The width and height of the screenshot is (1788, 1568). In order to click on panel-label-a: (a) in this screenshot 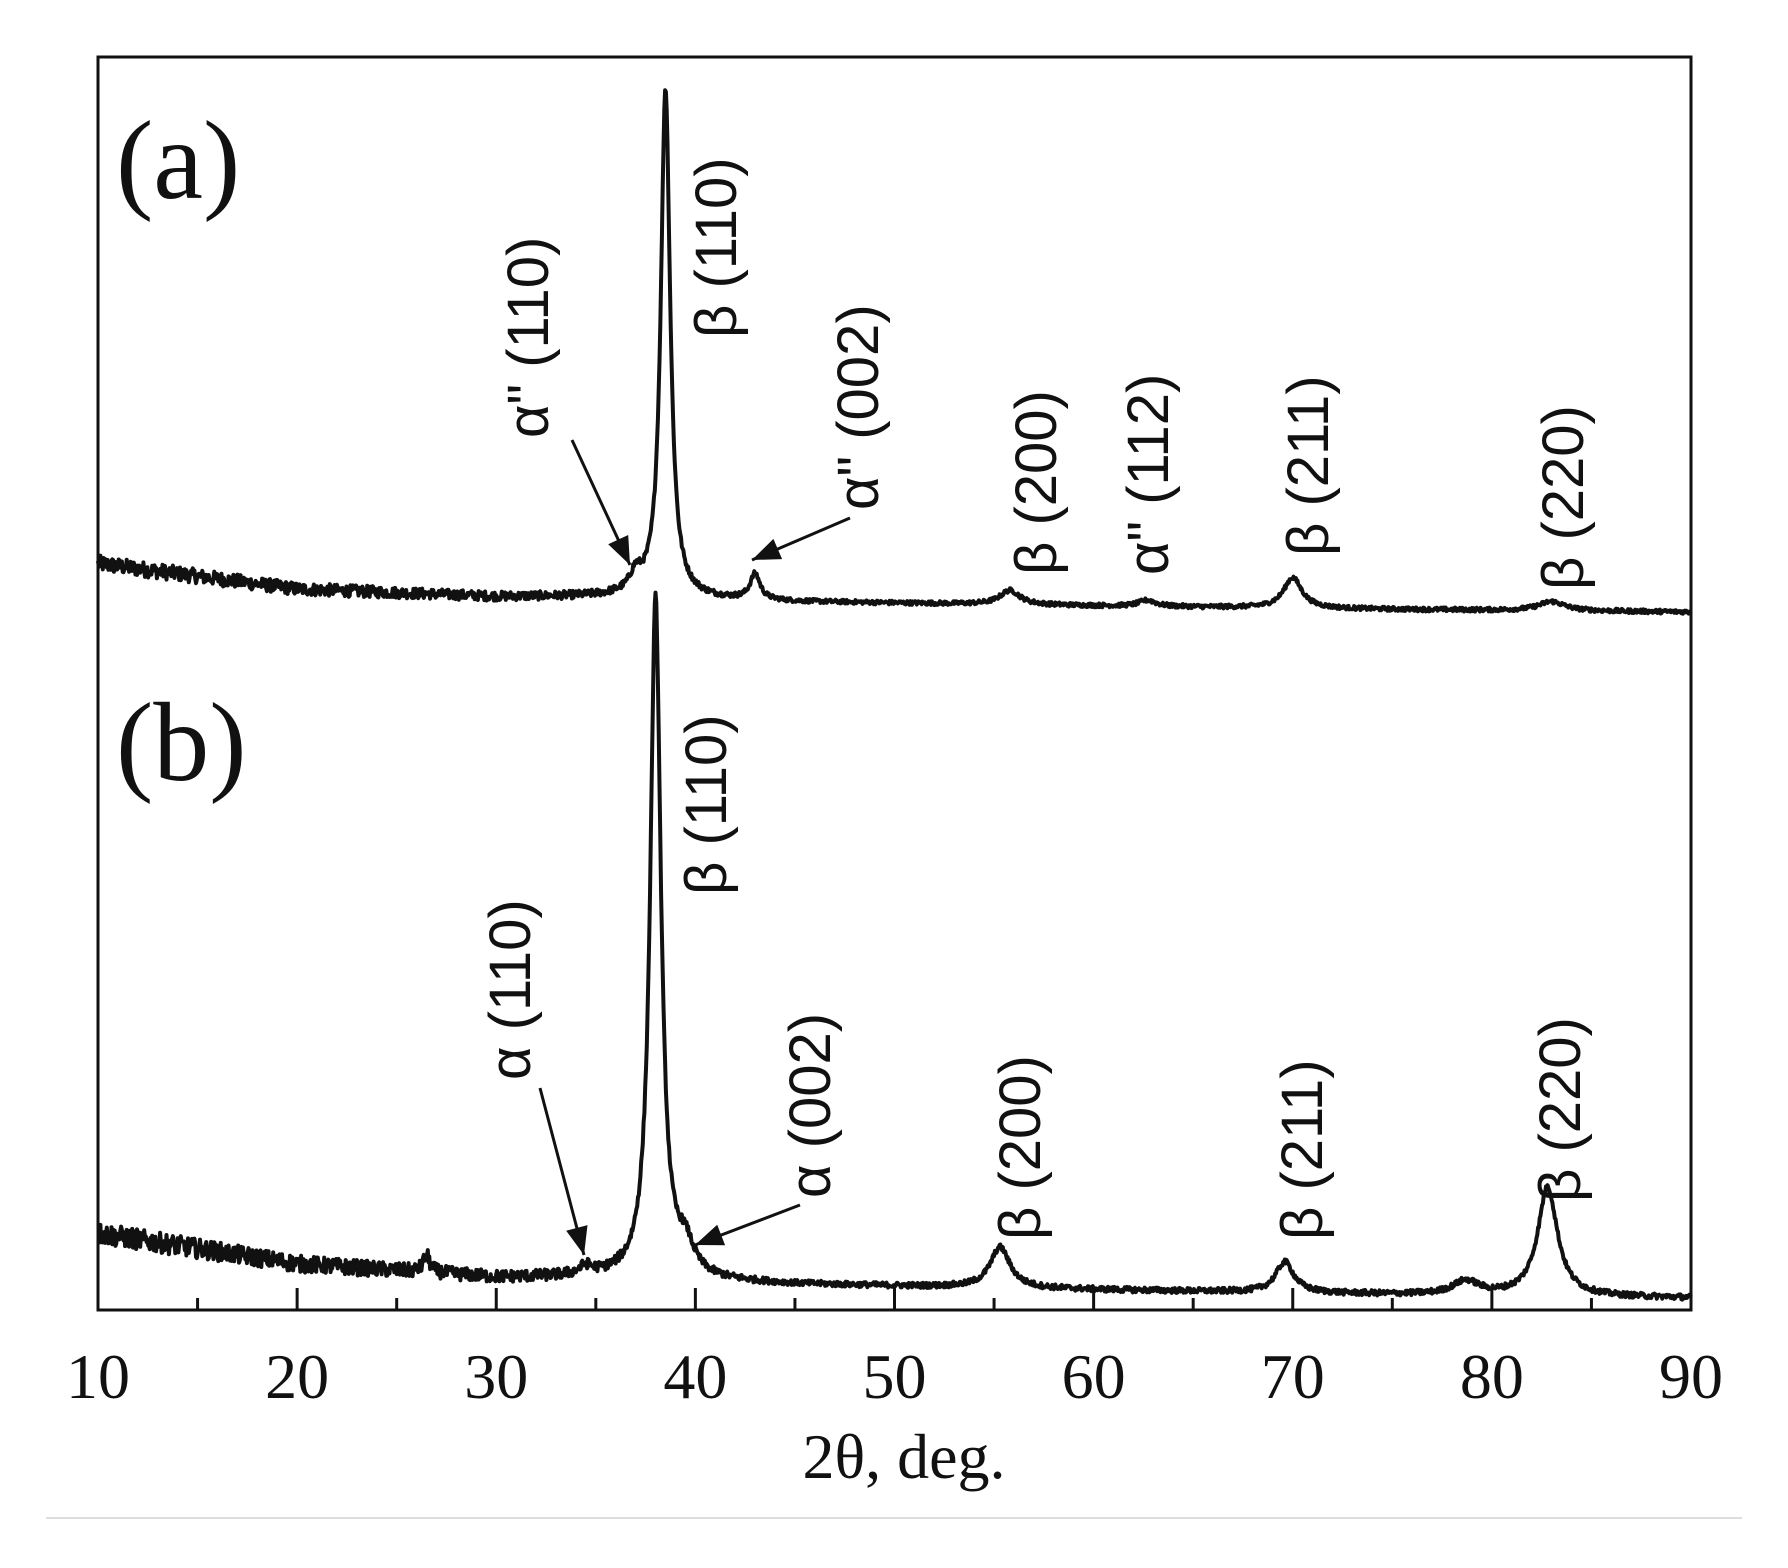, I will do `click(178, 161)`.